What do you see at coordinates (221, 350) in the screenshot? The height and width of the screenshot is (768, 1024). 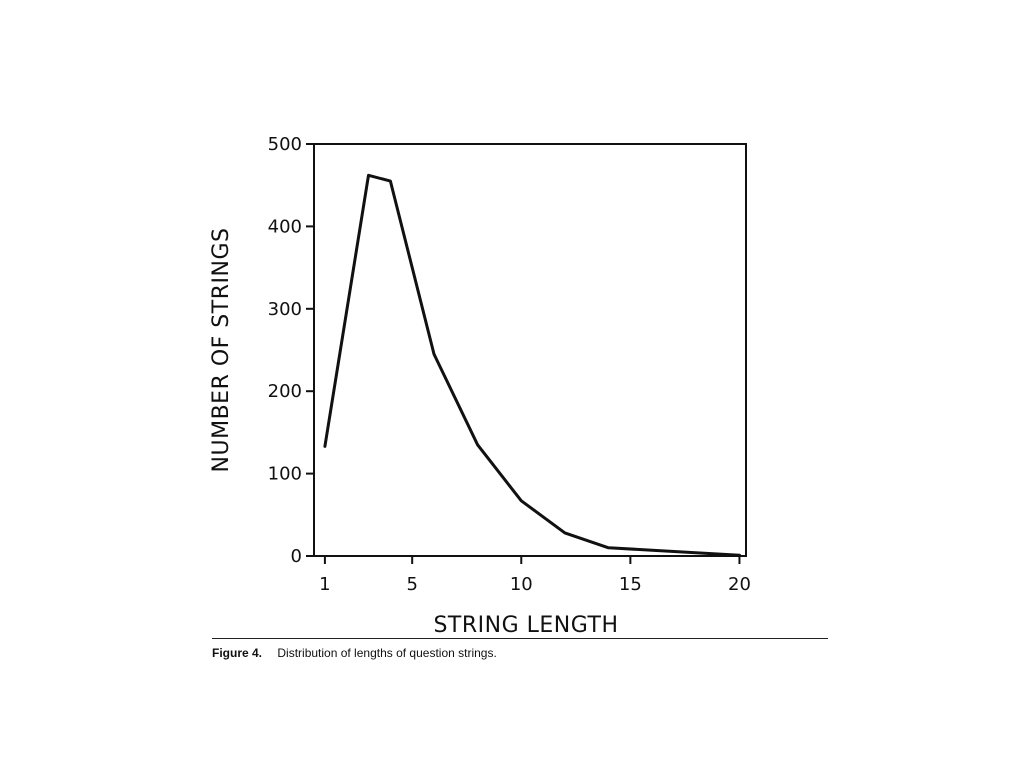 I see `y-axis-title: NUMBER OF STRINGS` at bounding box center [221, 350].